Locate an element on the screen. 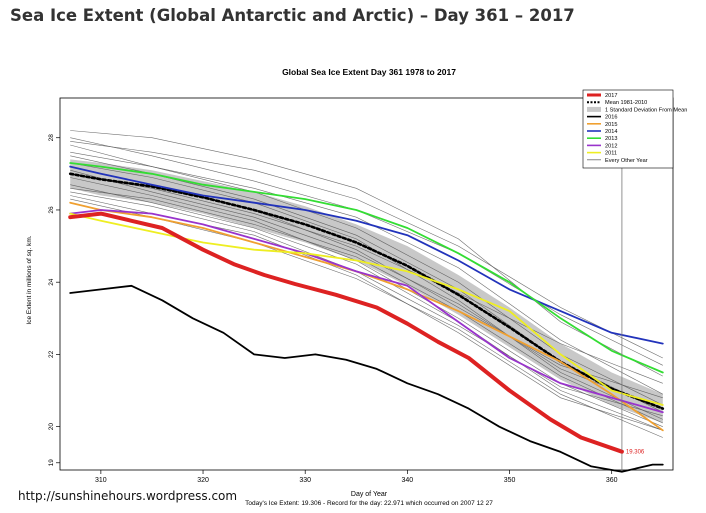 This screenshot has height=513, width=706. legend-label-2013: 2013 is located at coordinates (611, 139).